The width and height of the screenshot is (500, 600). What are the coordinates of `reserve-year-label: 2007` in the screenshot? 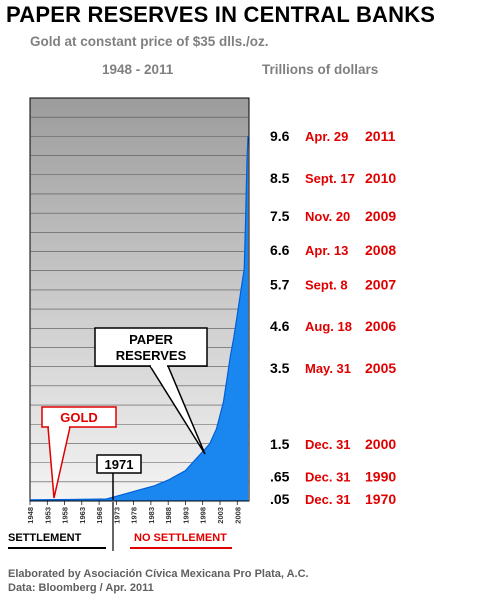 It's located at (380, 284).